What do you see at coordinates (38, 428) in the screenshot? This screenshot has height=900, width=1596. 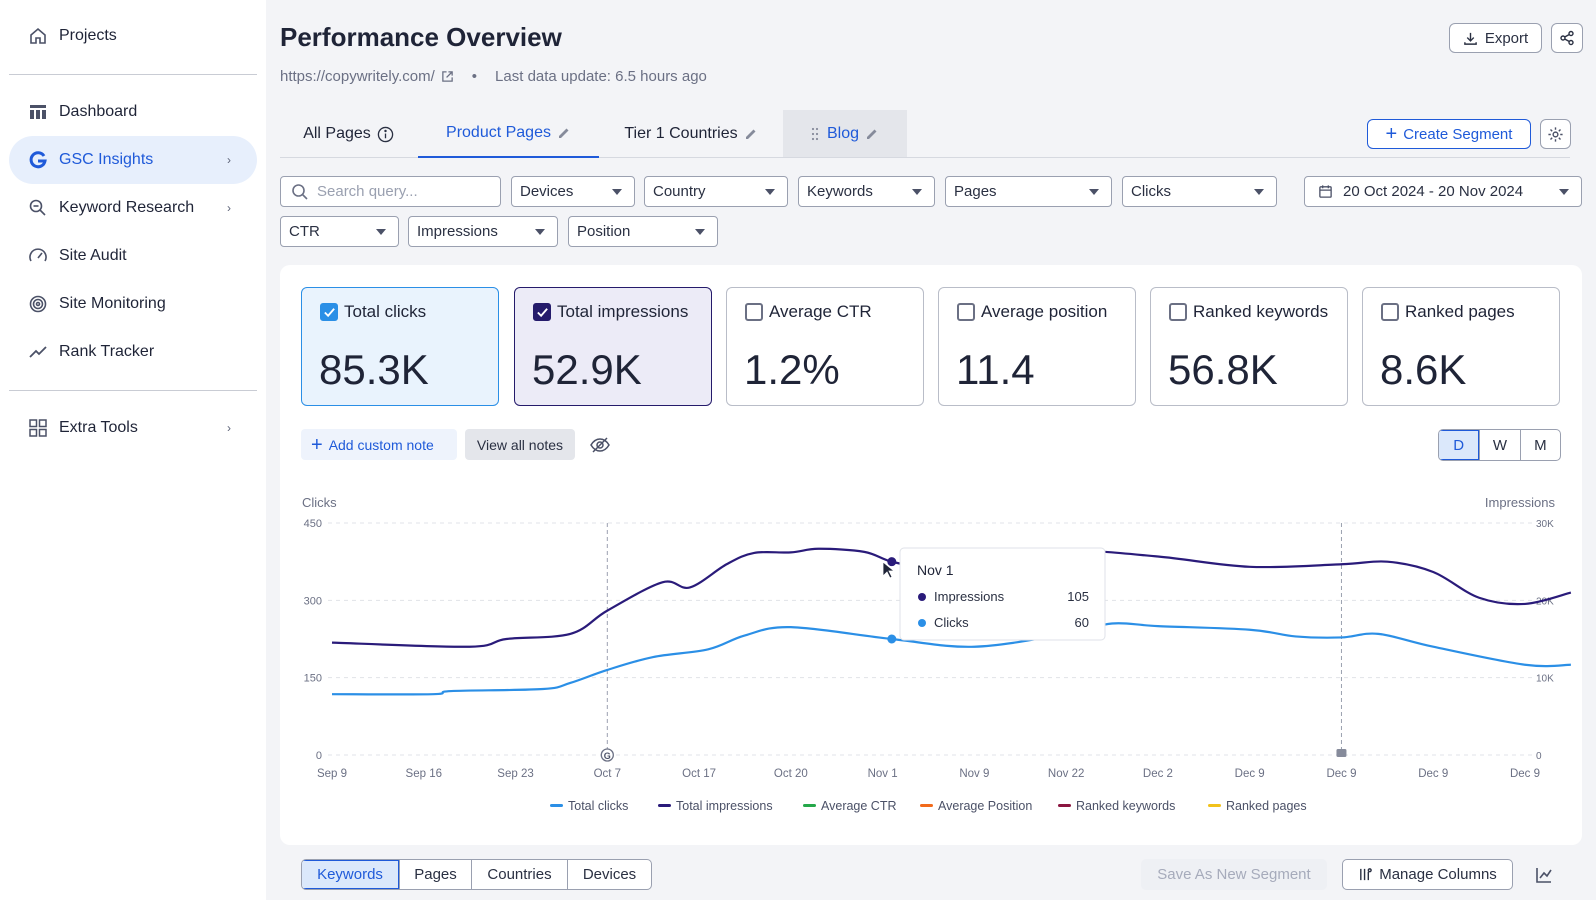 I see `apps-icon` at bounding box center [38, 428].